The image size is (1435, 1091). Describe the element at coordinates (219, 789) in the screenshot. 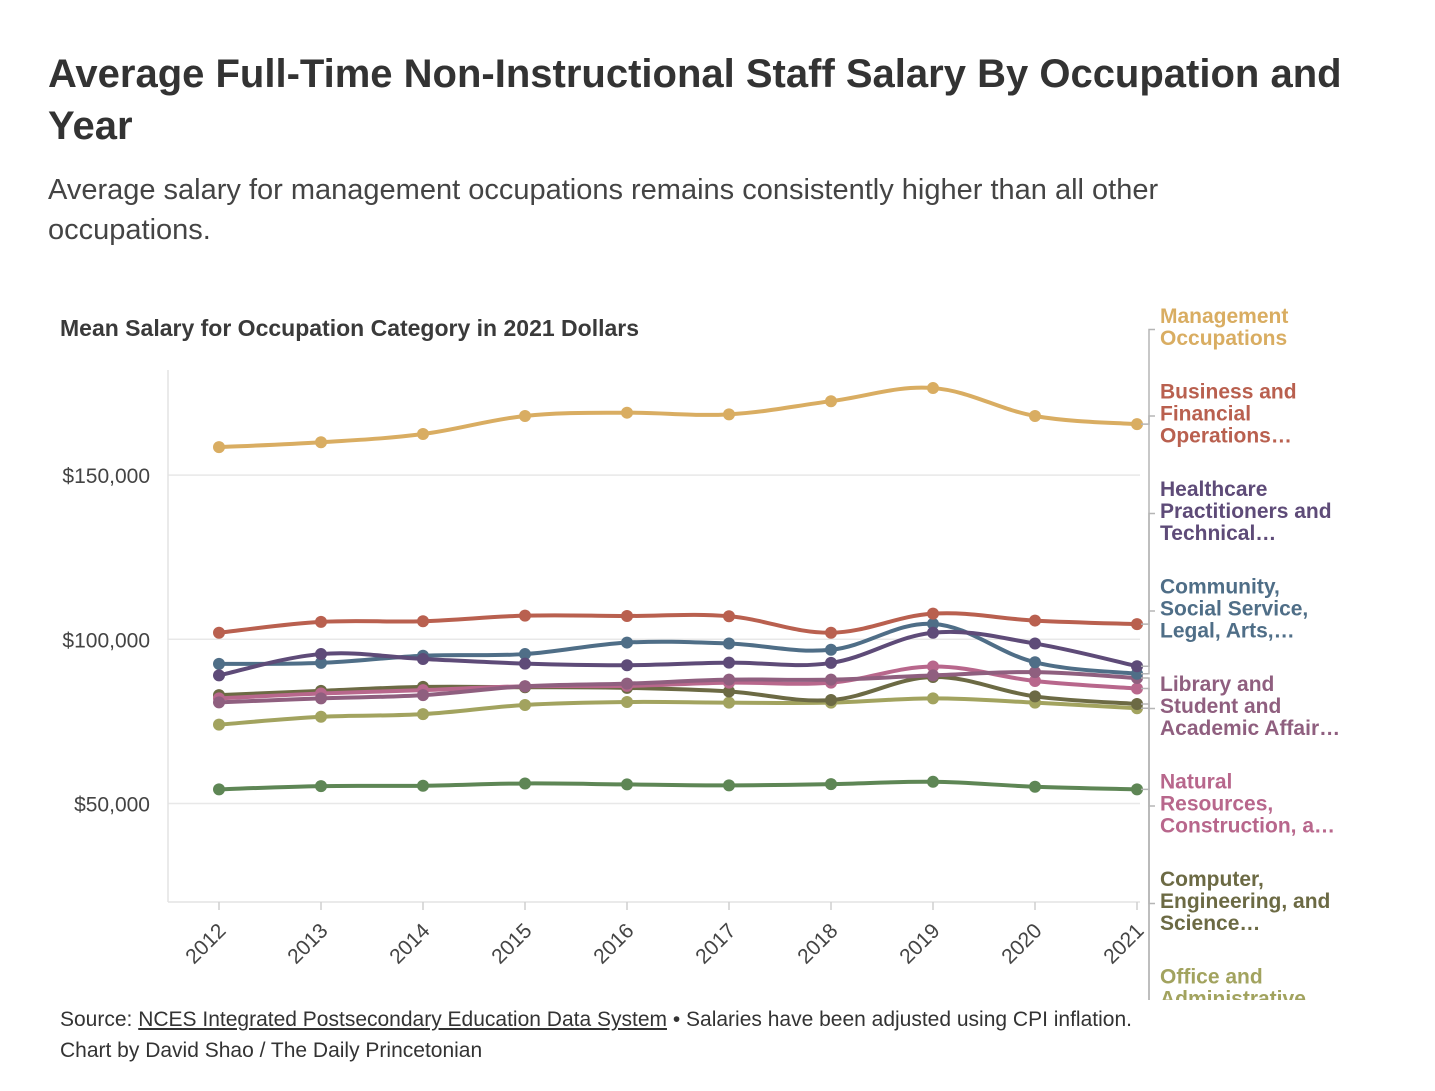

I see `data-point-service-occupations-2012` at that location.